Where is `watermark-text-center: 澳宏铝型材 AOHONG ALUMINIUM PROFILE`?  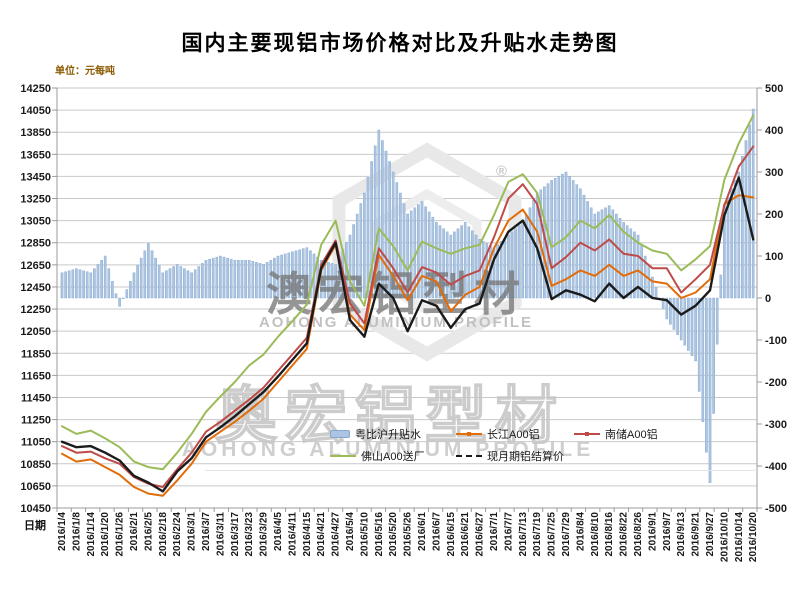
watermark-text-center: 澳宏铝型材 AOHONG ALUMINIUM PROFILE is located at coordinates (396, 299).